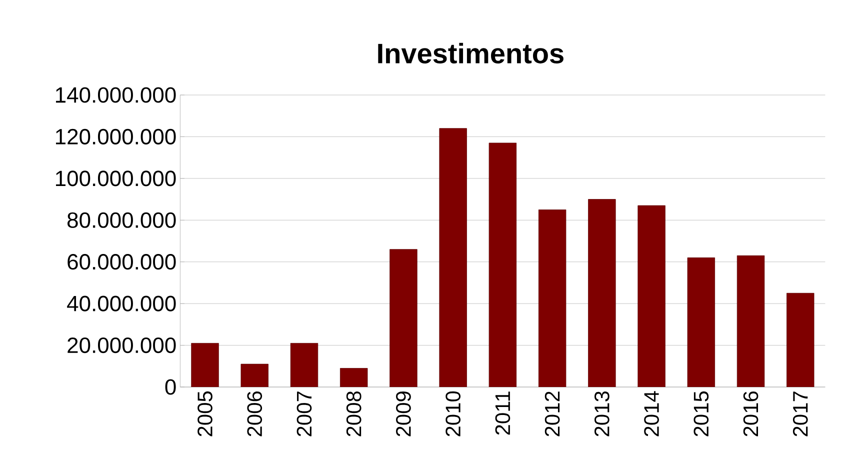 The height and width of the screenshot is (463, 859). Describe the element at coordinates (552, 414) in the screenshot. I see `x-tick-label: 2012` at that location.